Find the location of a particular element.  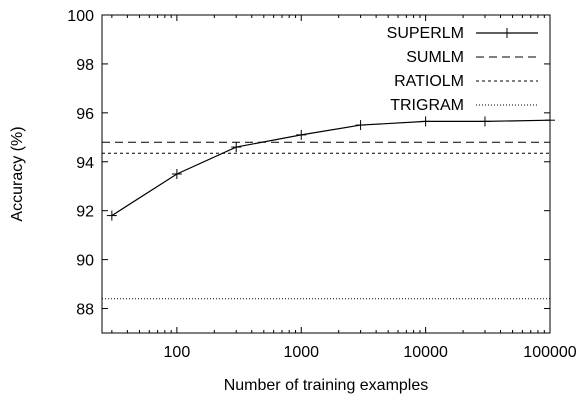

y-tick-label: 88 is located at coordinates (85, 310).